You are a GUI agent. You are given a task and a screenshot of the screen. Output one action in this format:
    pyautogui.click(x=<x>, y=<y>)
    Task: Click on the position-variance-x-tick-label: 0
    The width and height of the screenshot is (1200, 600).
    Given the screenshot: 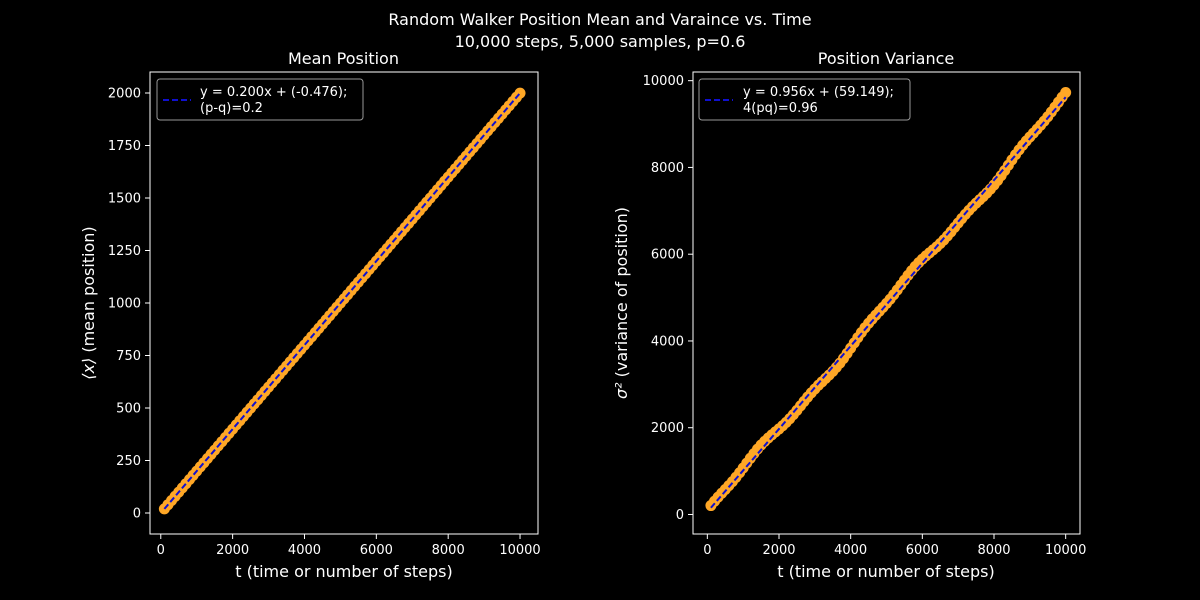 What is the action you would take?
    pyautogui.click(x=707, y=550)
    